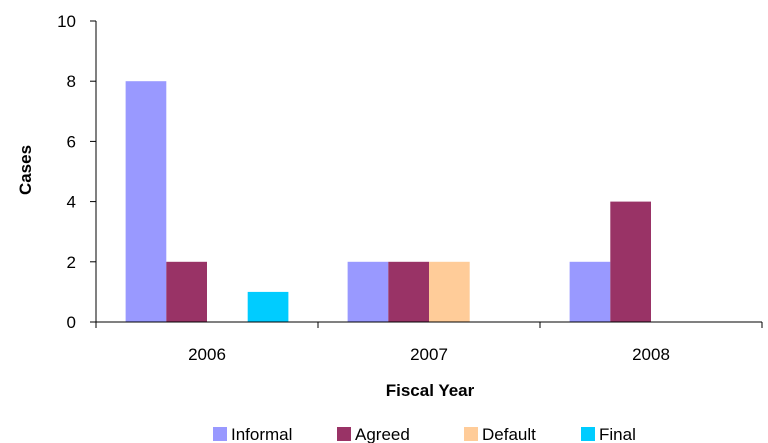 This screenshot has height=443, width=768. I want to click on legend-label-agreed: Agreed, so click(382, 434).